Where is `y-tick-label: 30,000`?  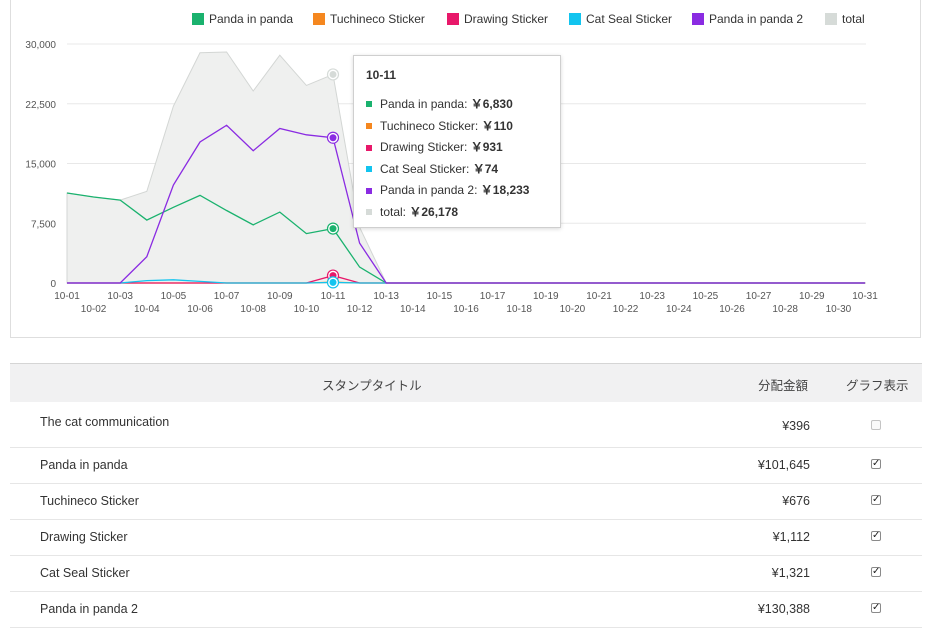 y-tick-label: 30,000 is located at coordinates (40, 45).